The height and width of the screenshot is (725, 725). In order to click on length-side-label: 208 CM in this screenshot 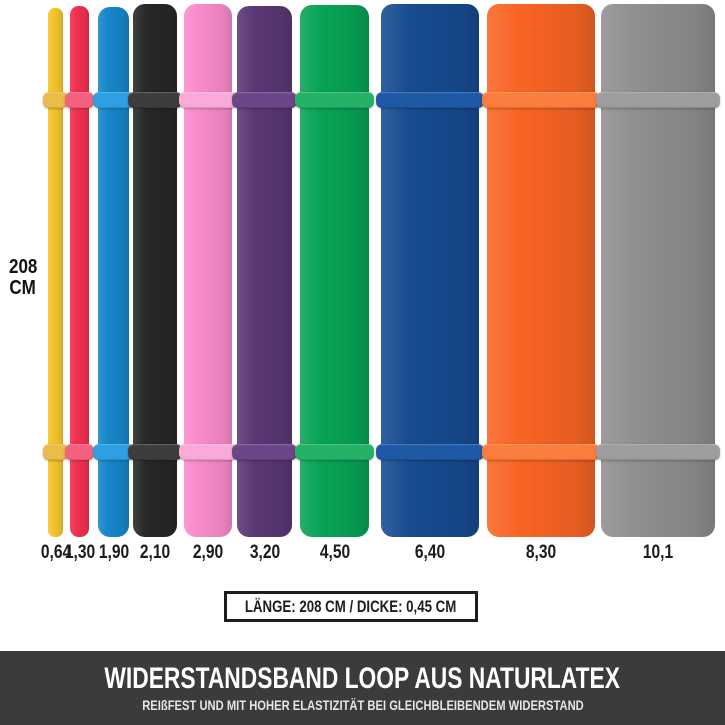, I will do `click(23, 277)`.